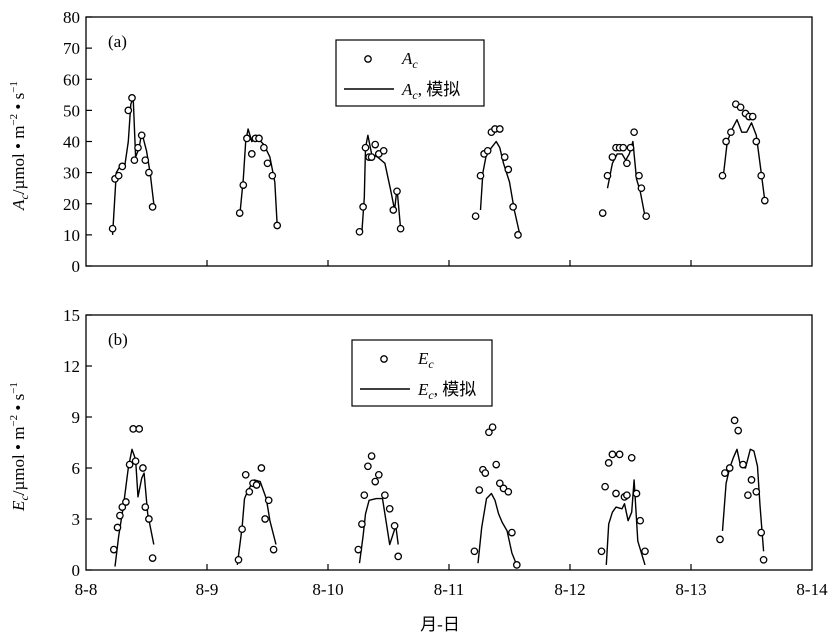 The height and width of the screenshot is (640, 833). What do you see at coordinates (71, 204) in the screenshot?
I see `y-tick-label: 20` at bounding box center [71, 204].